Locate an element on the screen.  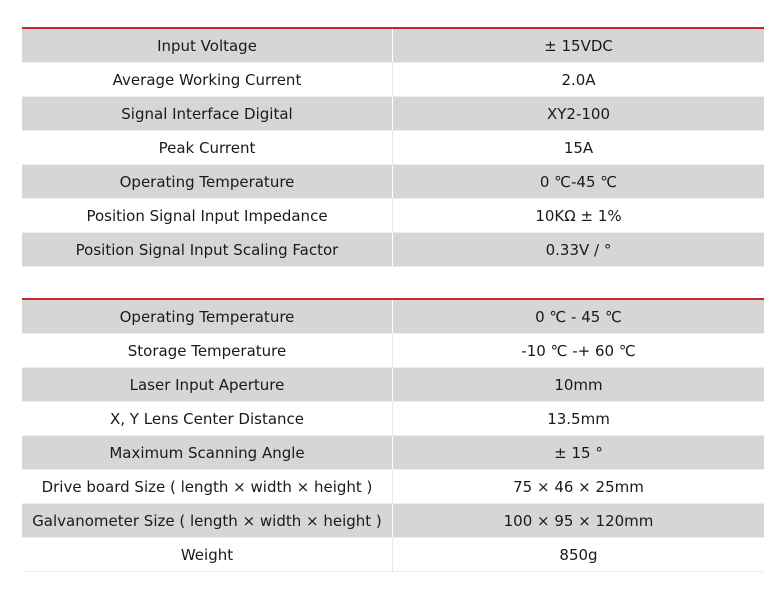
table-row: Operating Temperature 0 ℃ - 45 ℃ is located at coordinates (393, 316).